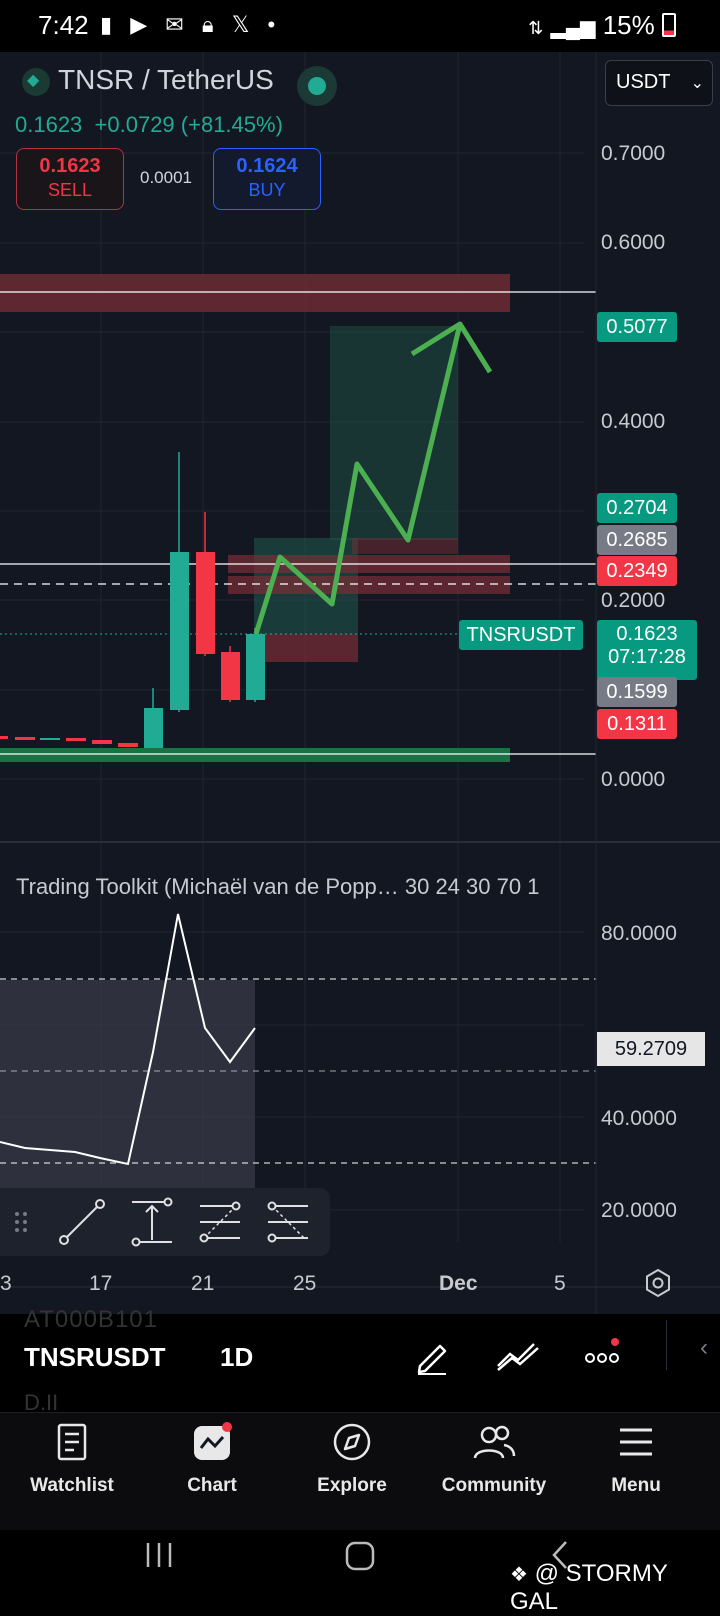 Image resolution: width=720 pixels, height=1616 pixels. Describe the element at coordinates (33, 80) in the screenshot. I see `tensor-logo-icon: ◆` at that location.